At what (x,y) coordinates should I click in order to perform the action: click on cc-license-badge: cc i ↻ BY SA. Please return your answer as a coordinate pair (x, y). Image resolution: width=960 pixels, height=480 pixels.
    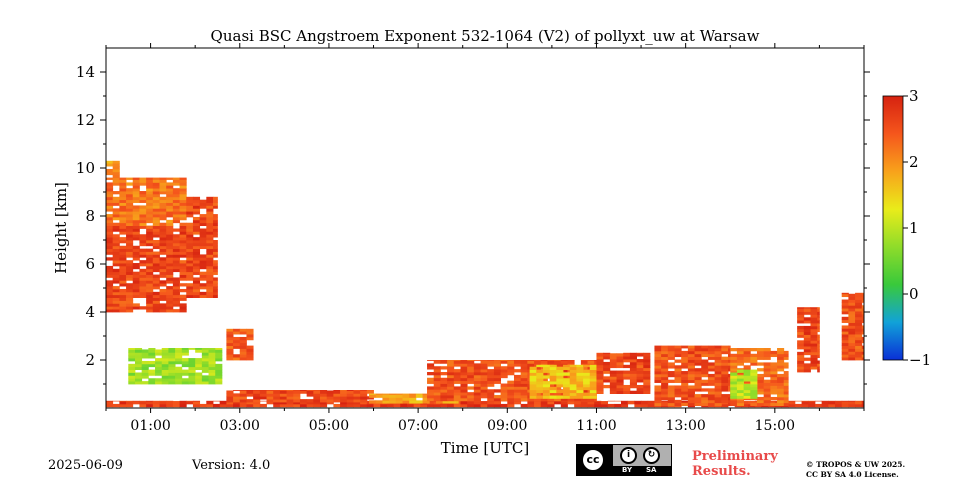
    Looking at the image, I should click on (624, 460).